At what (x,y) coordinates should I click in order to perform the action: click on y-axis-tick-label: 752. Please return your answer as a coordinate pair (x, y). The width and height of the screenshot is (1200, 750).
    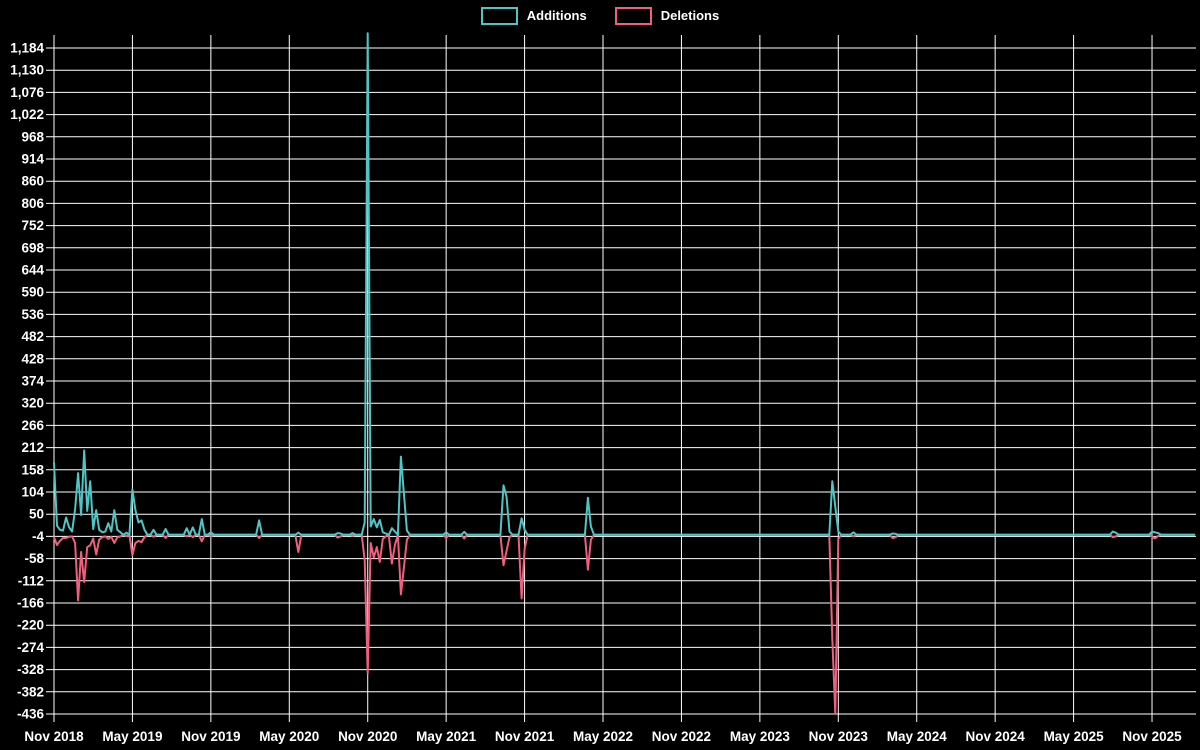
    Looking at the image, I should click on (32, 225).